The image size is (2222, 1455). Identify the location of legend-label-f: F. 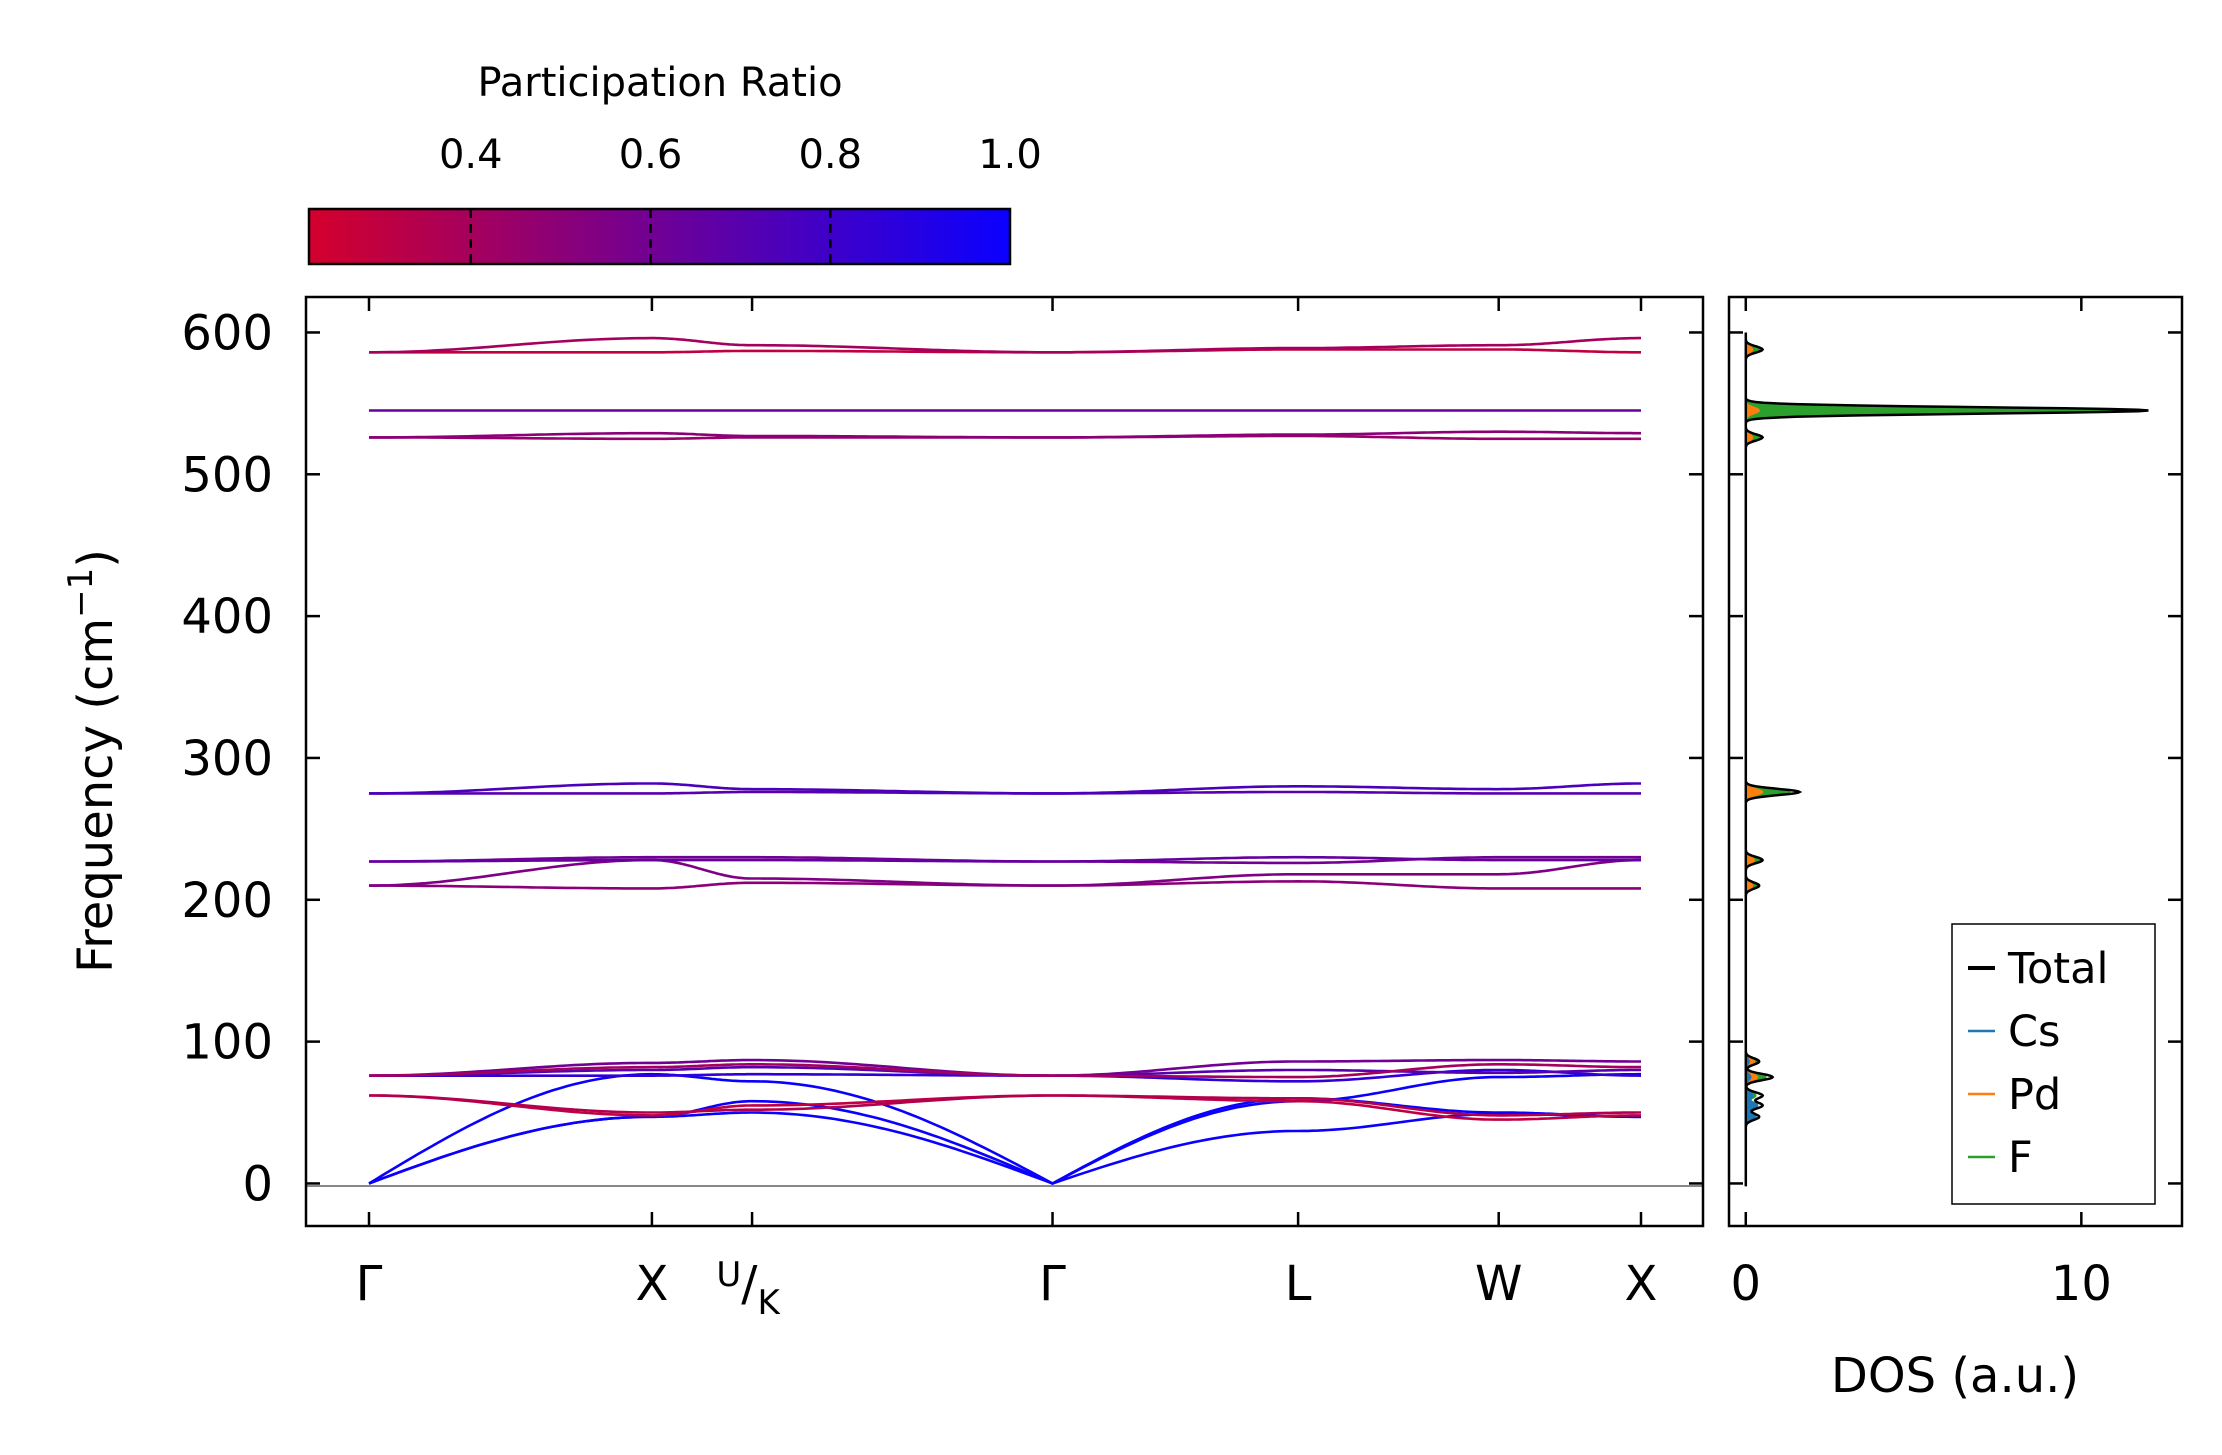
(2020, 1158).